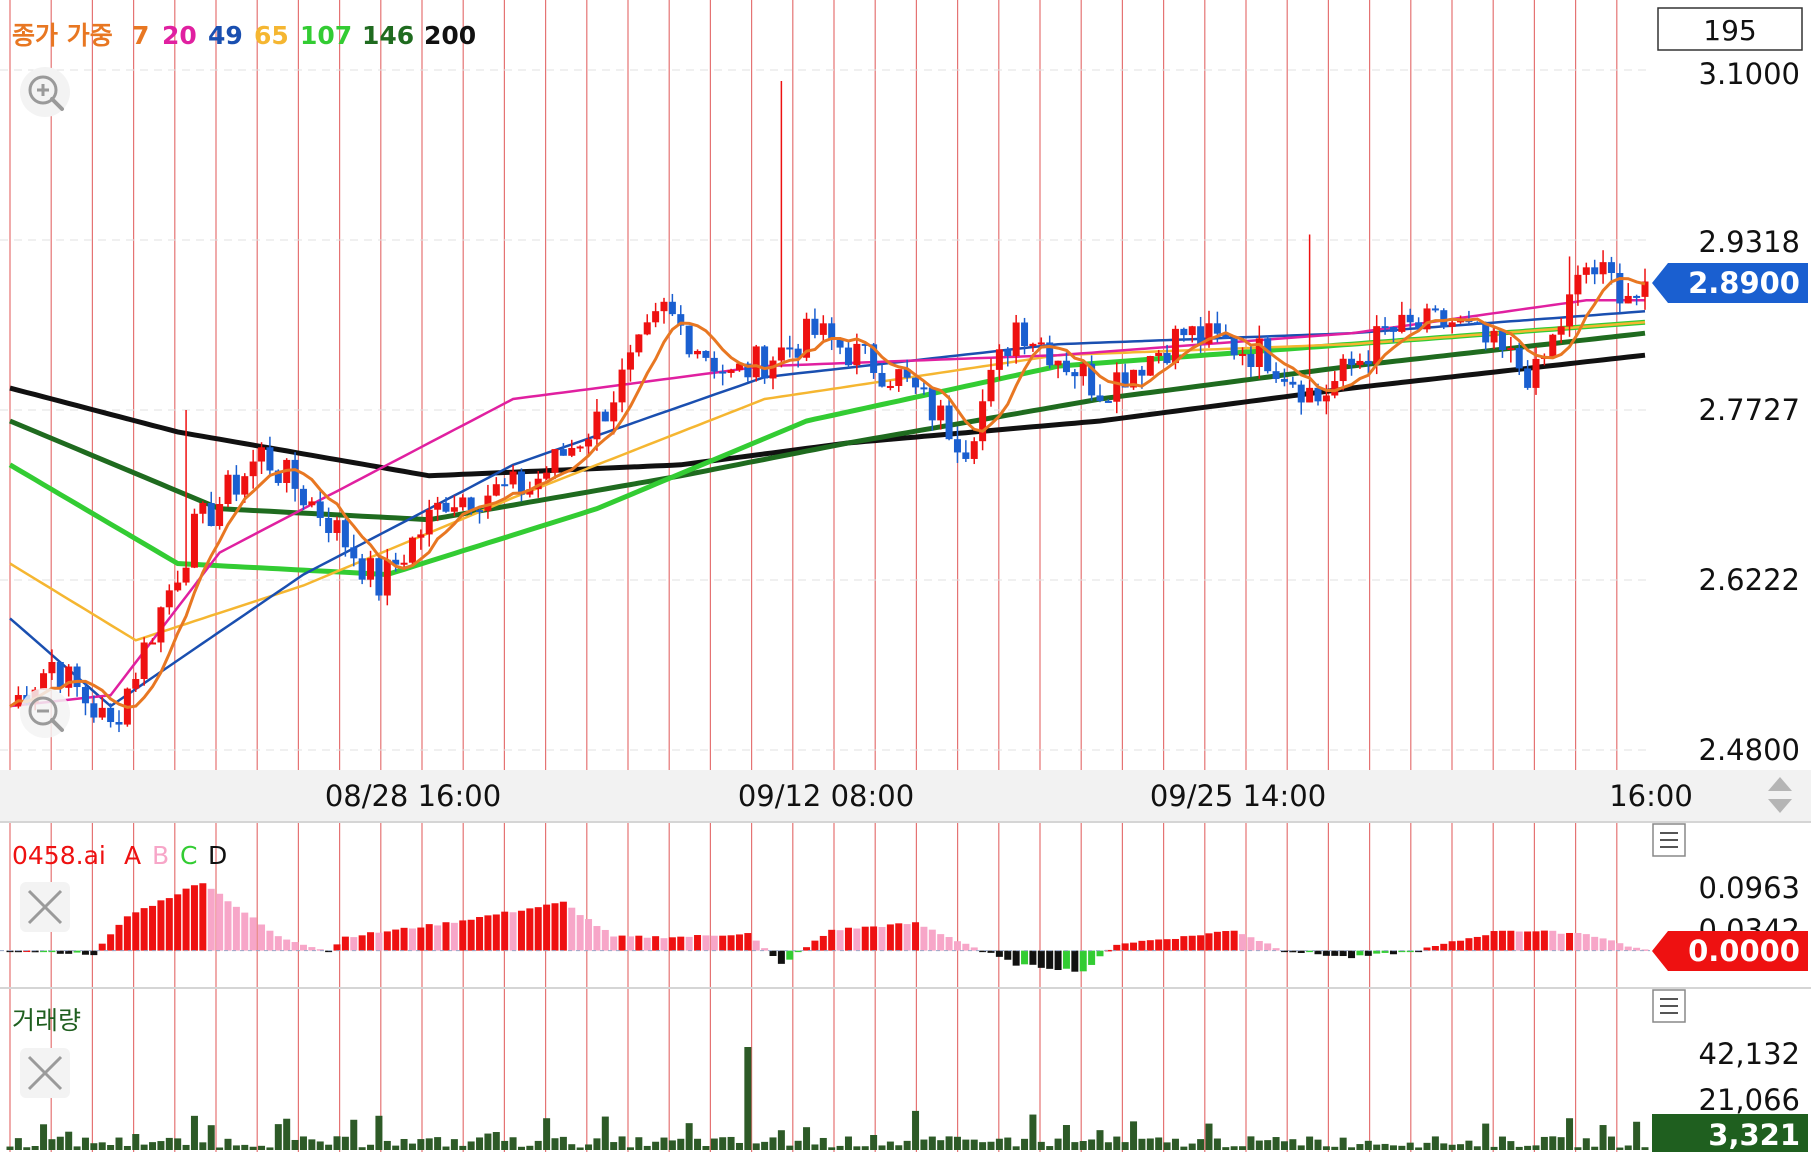 This screenshot has width=1811, height=1156. Describe the element at coordinates (45, 713) in the screenshot. I see `zoom-out-icon` at that location.